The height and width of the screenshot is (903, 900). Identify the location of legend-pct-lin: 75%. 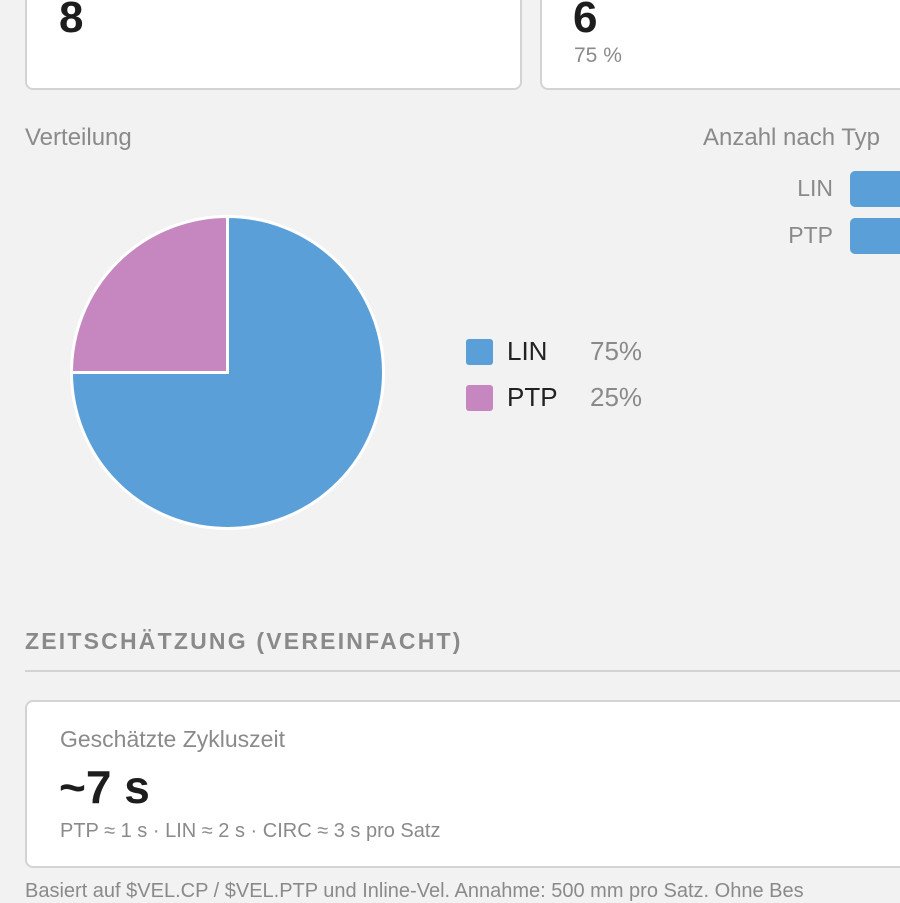
(616, 351).